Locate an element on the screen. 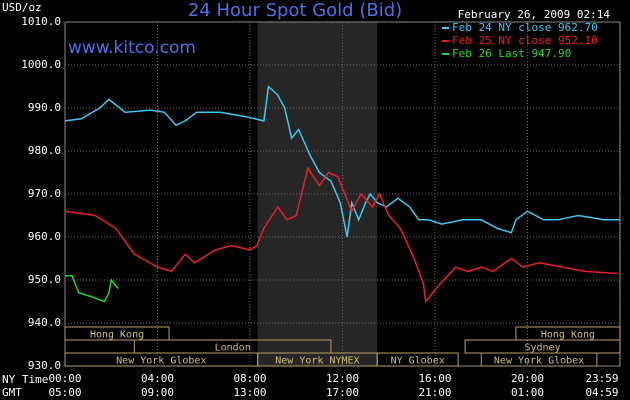  website: www.kitco.com is located at coordinates (132, 48).